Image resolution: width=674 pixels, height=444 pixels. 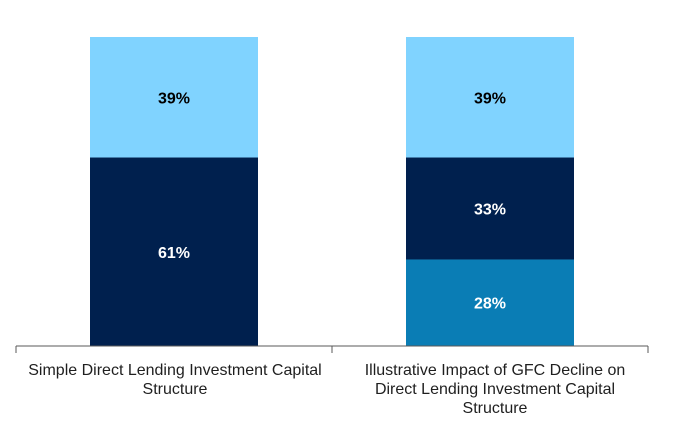 I want to click on data-label-1-1: 61%, so click(x=174, y=253).